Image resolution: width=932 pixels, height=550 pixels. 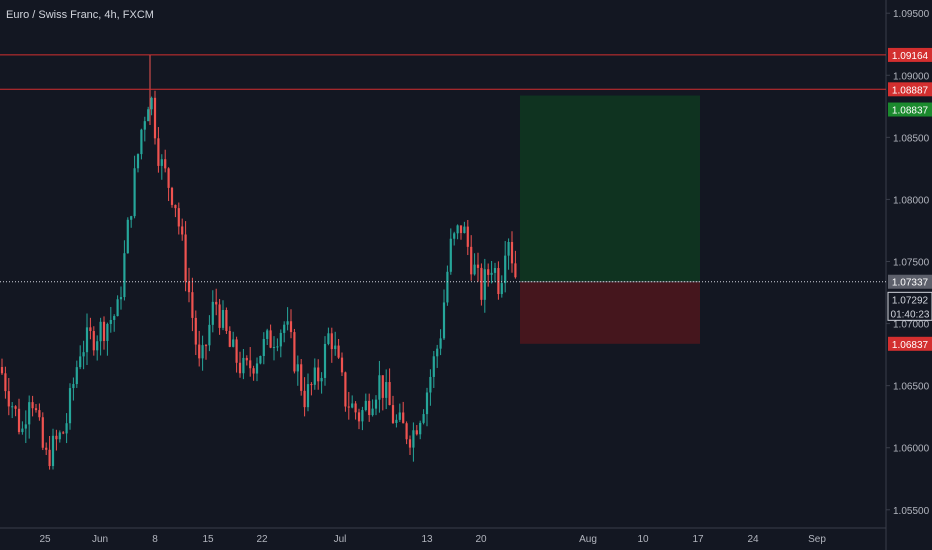 What do you see at coordinates (610, 312) in the screenshot?
I see `stop-zone` at bounding box center [610, 312].